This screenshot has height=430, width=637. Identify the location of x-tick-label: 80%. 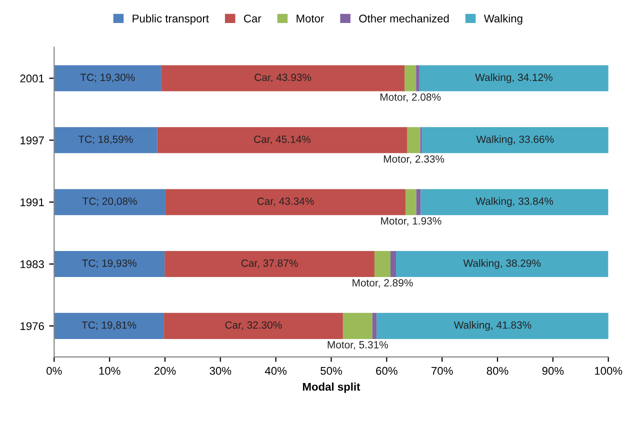
(497, 370).